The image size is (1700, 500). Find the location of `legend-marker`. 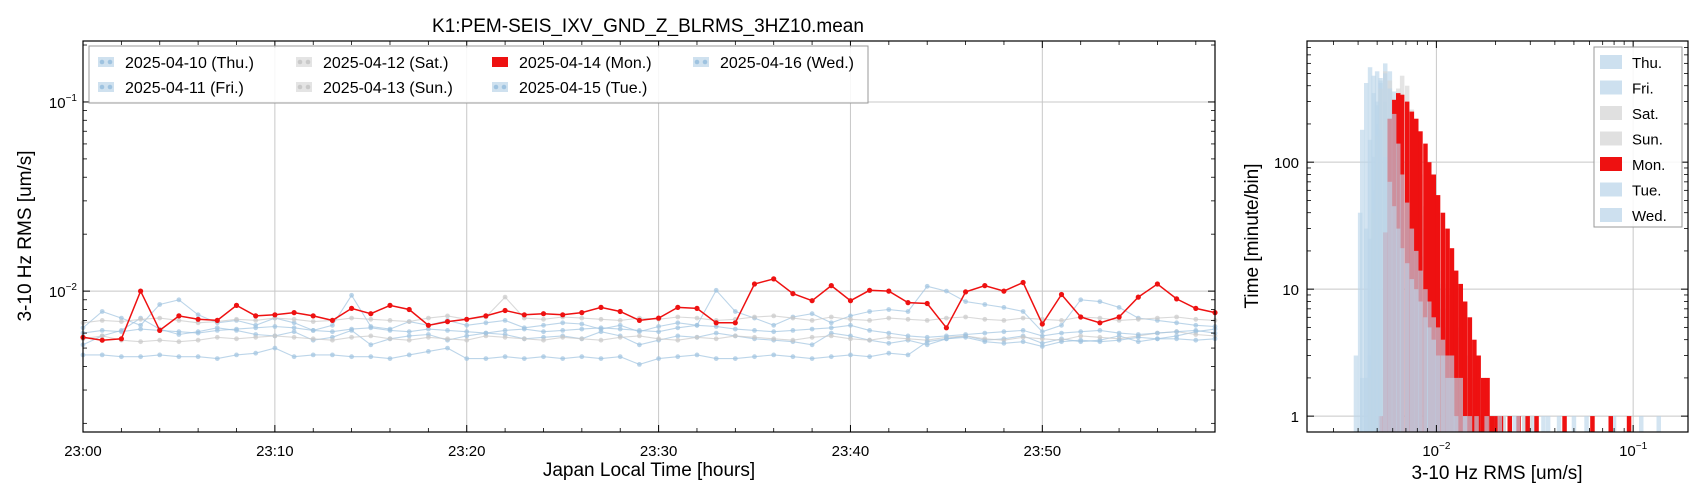

legend-marker is located at coordinates (705, 62).